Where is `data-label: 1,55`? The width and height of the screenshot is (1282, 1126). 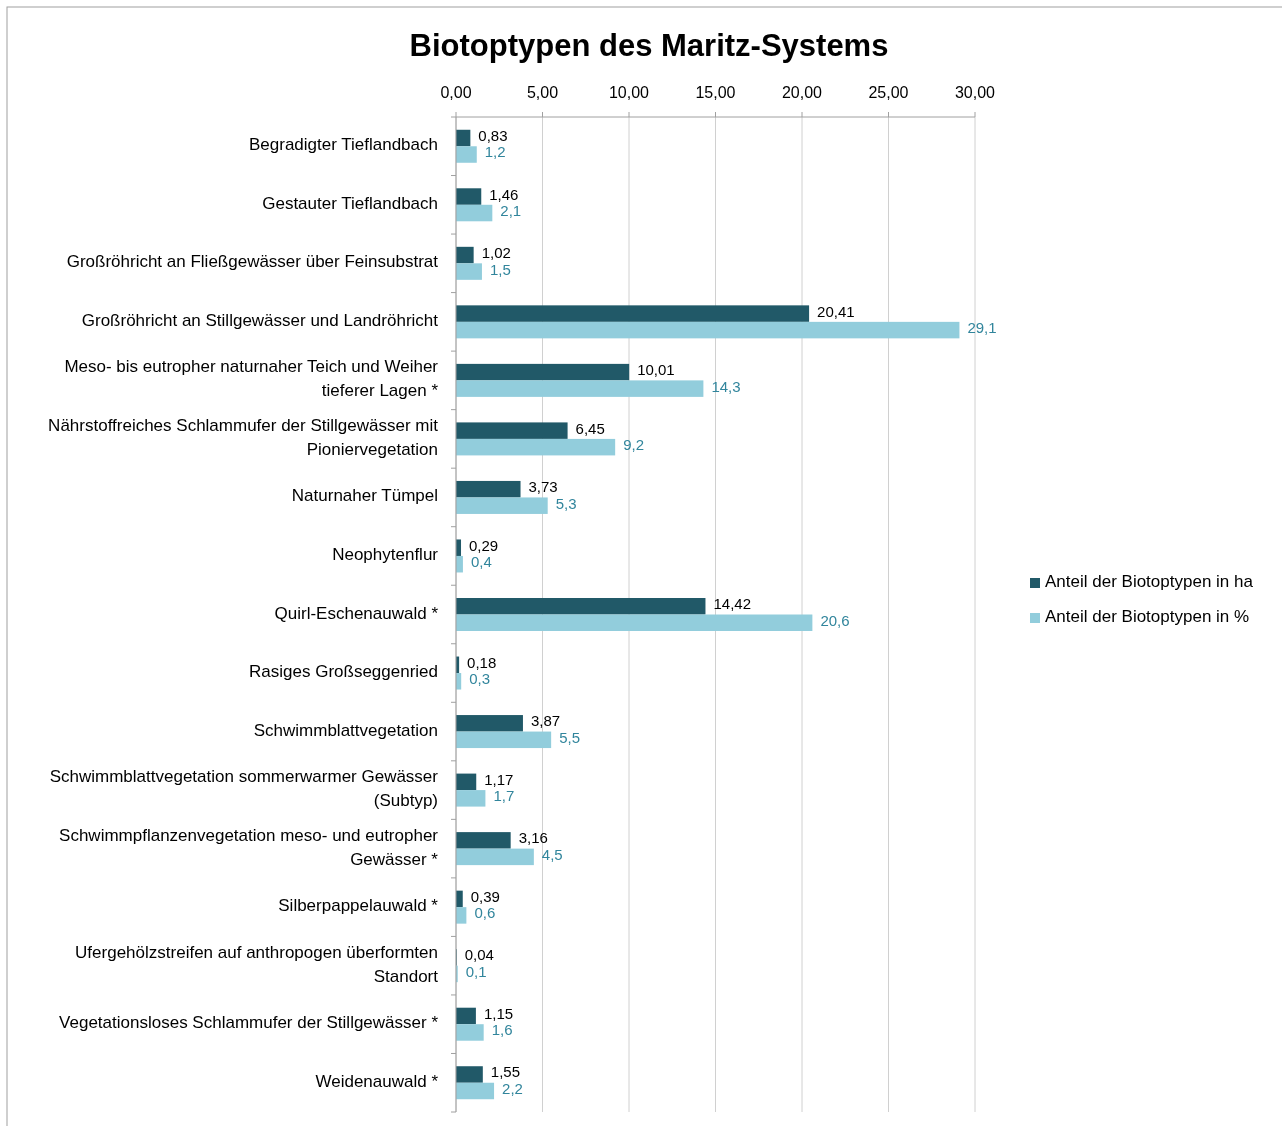 data-label: 1,55 is located at coordinates (505, 1072).